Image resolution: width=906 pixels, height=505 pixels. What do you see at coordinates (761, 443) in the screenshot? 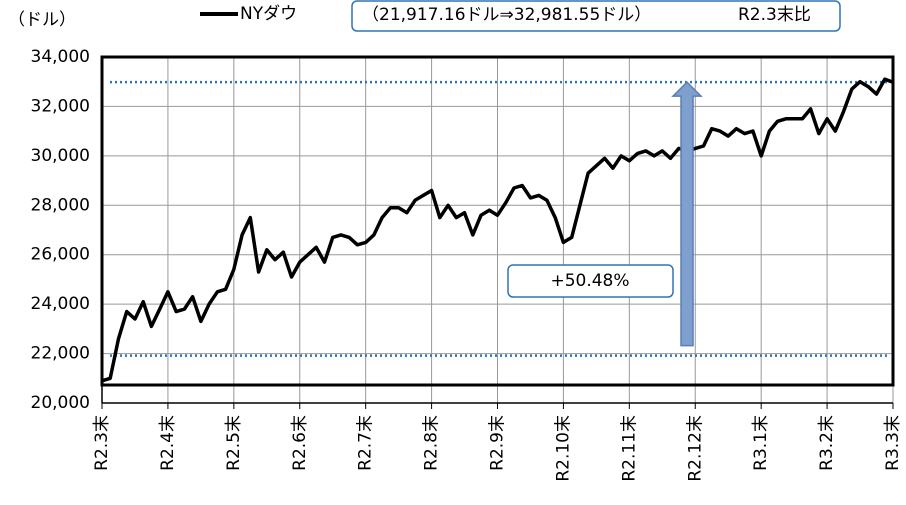
I see `x-tick-label: R3.1末` at bounding box center [761, 443].